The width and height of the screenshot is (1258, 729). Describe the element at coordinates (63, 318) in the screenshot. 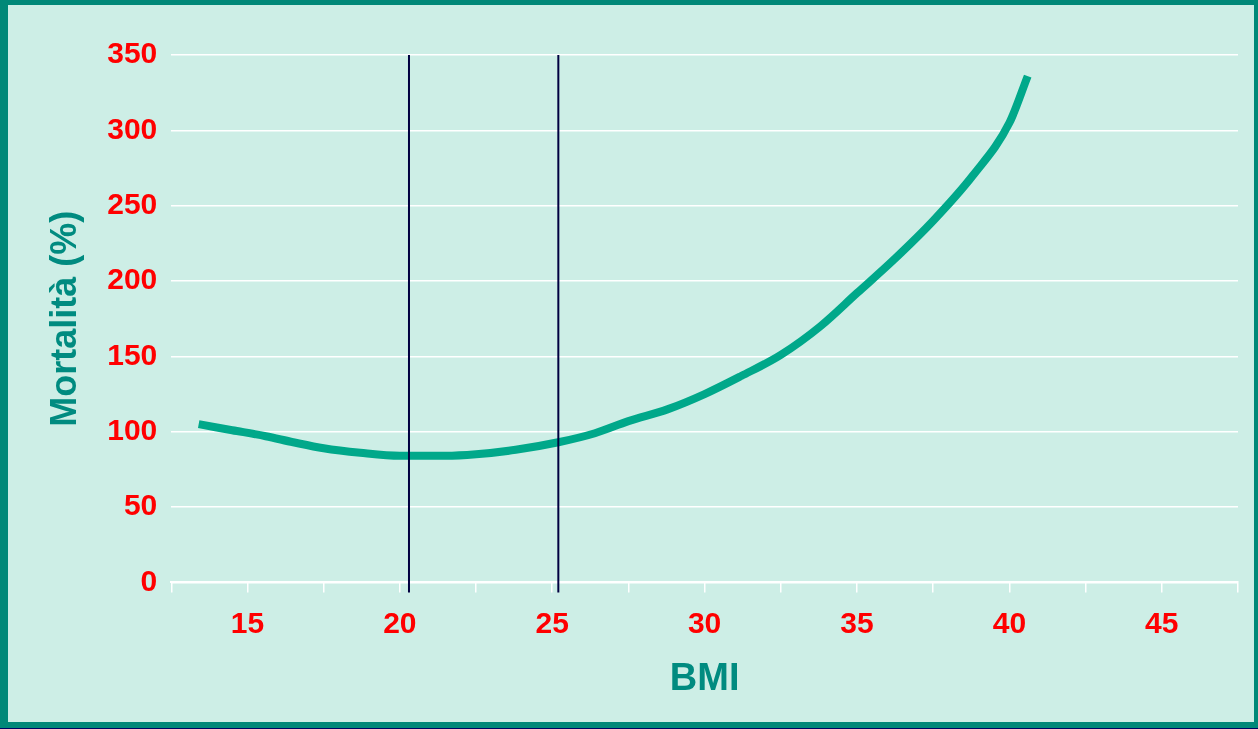

I see `y-axis-title: Mortalità (%)` at that location.